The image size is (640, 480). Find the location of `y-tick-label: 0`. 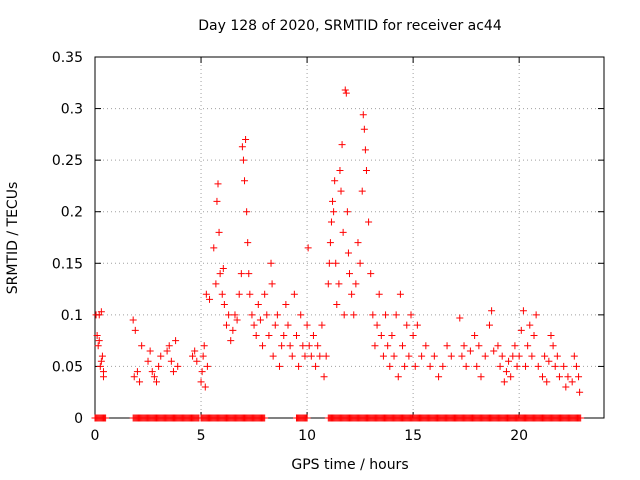

y-tick-label: 0 is located at coordinates (78, 419).